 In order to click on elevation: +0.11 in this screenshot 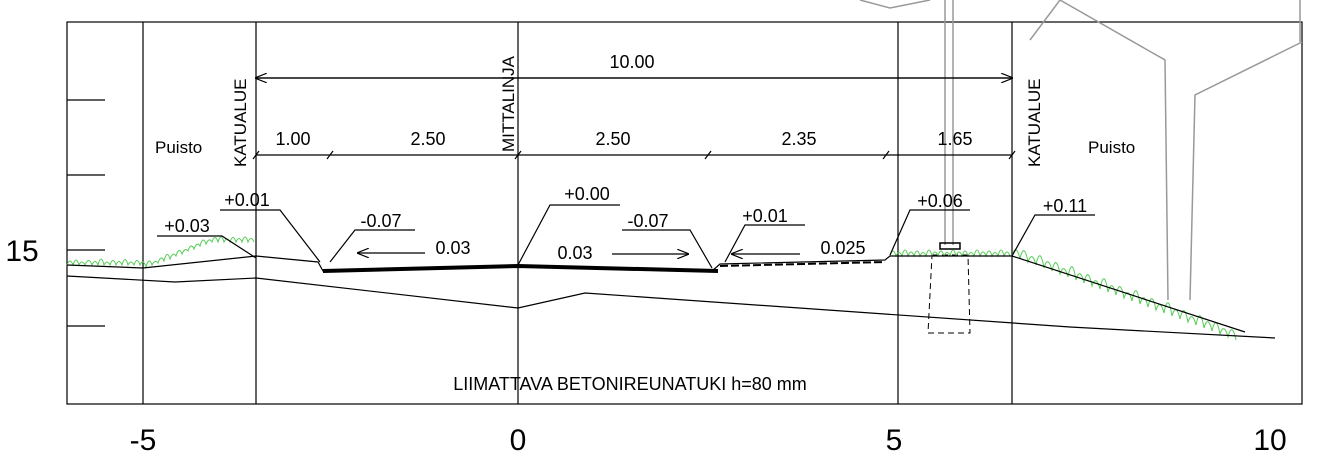, I will do `click(1065, 206)`.